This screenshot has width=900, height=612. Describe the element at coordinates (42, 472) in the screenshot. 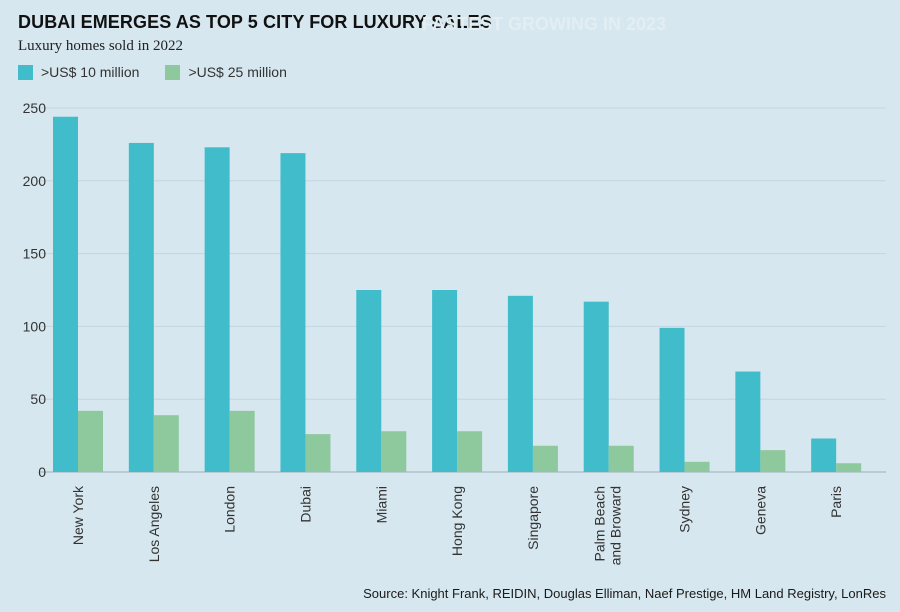

I see `y-tick-label-0: 0` at that location.